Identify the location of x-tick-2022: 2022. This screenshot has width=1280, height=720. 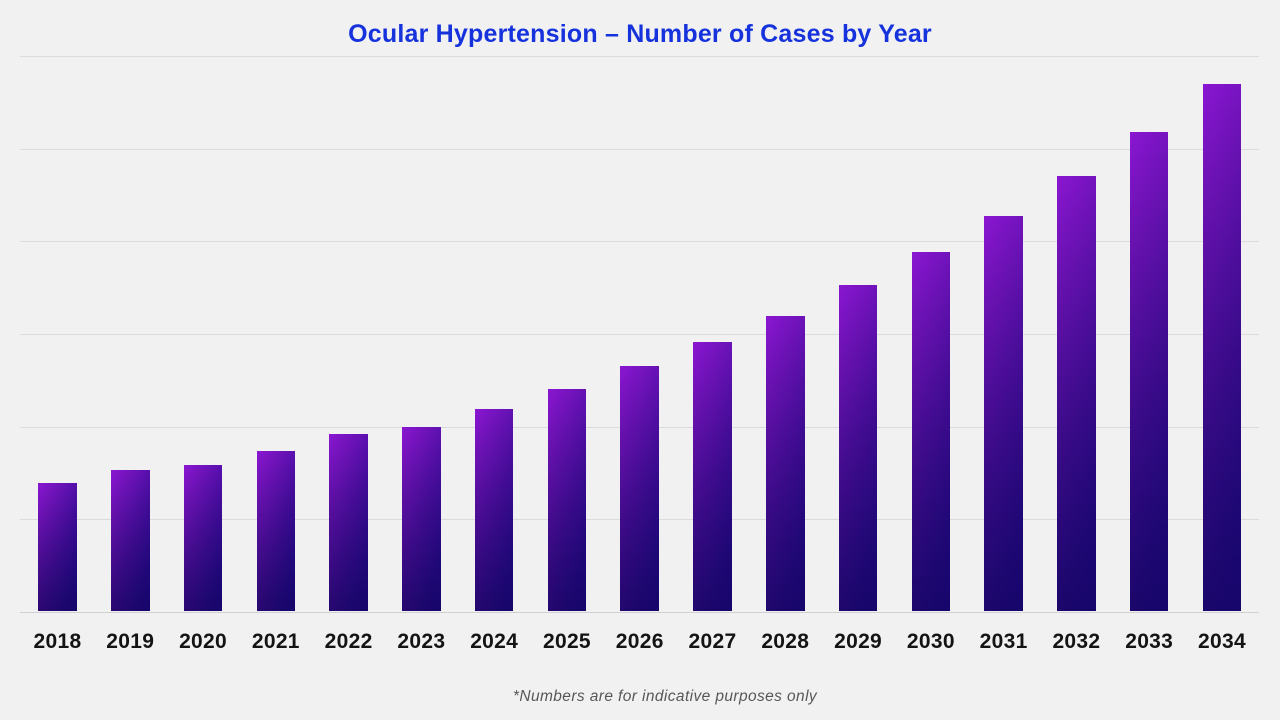
(348, 641).